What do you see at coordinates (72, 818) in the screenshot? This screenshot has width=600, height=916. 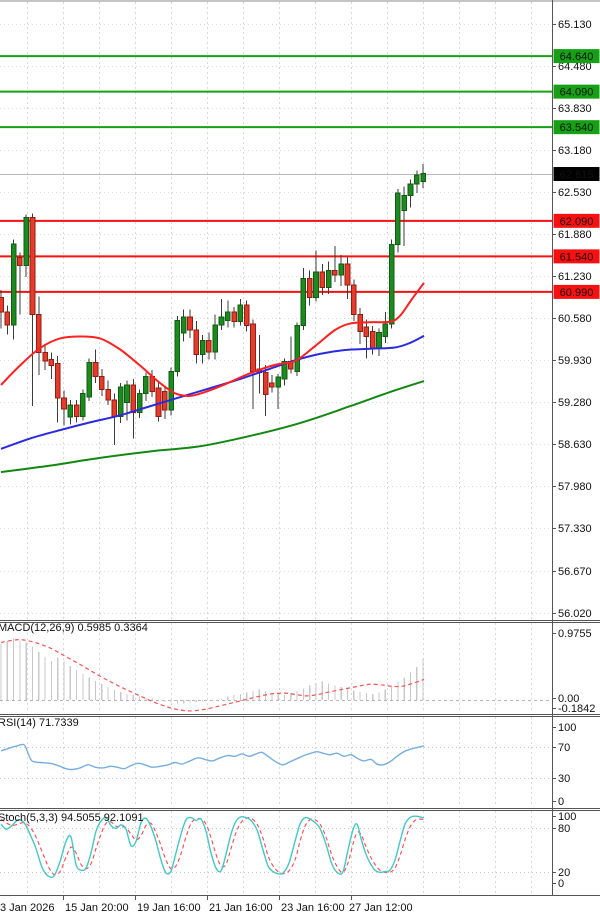 I see `stoch-indicator-label: Stoch(5,3,3) 94.5055 92.1091` at bounding box center [72, 818].